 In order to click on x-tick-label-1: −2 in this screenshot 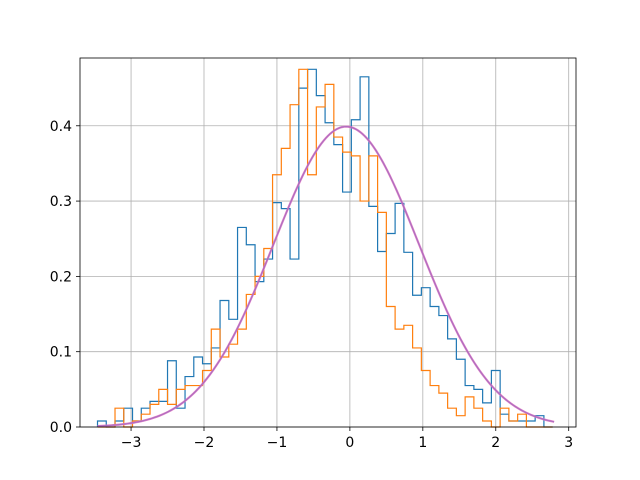, I will do `click(204, 443)`.